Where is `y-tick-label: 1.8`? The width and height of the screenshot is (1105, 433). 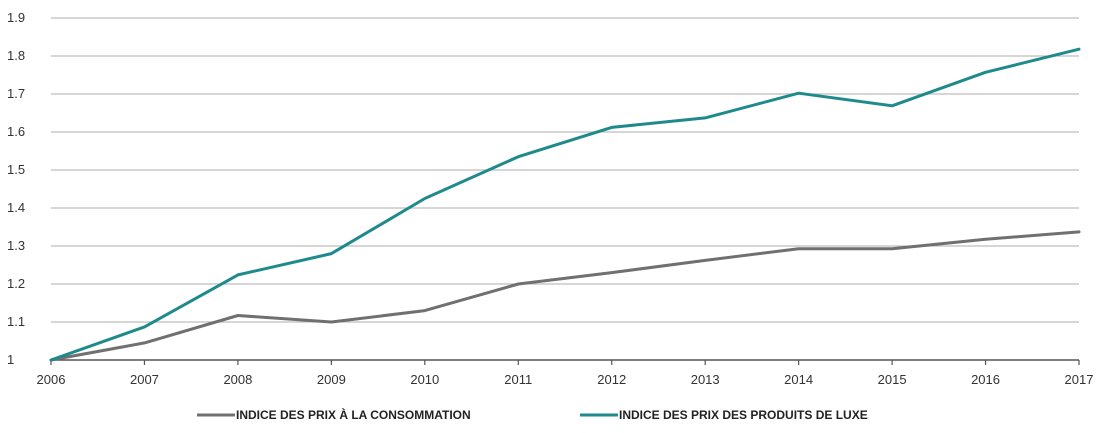 y-tick-label: 1.8 is located at coordinates (16, 55).